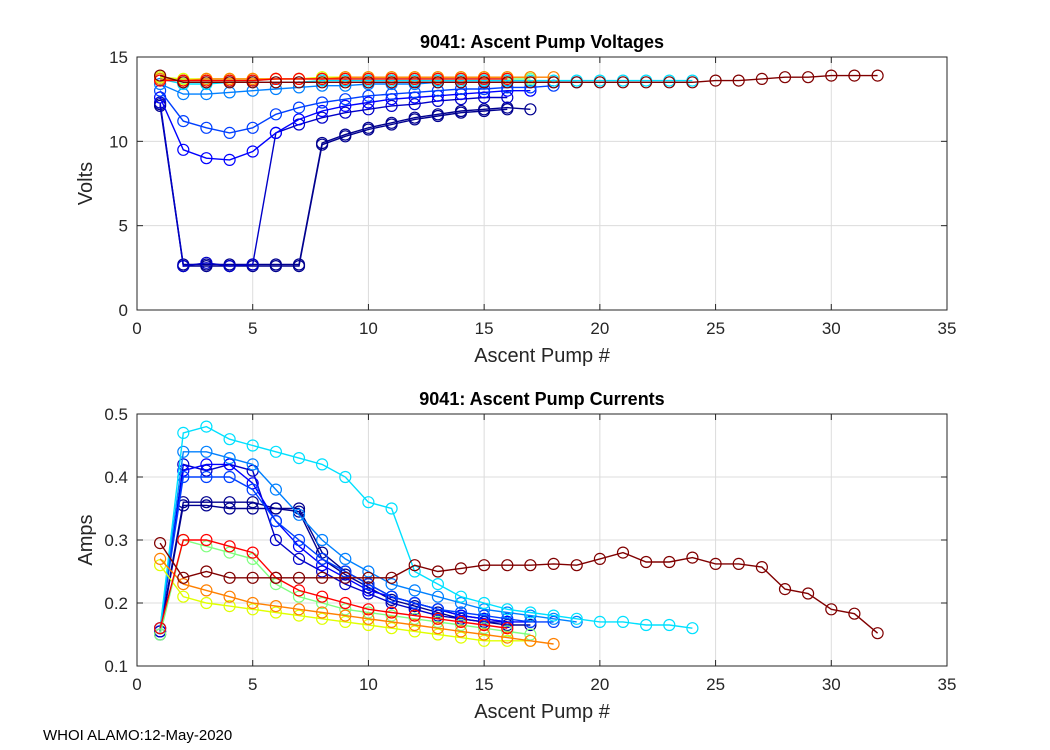 The image size is (1050, 750). Describe the element at coordinates (345, 603) in the screenshot. I see `series-line-profile-yellow` at that location.